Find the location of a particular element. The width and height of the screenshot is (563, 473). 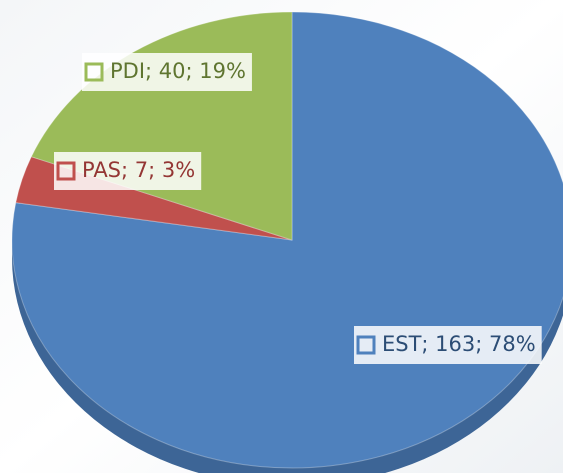

label-text: PAS; 7; 3% is located at coordinates (138, 170).